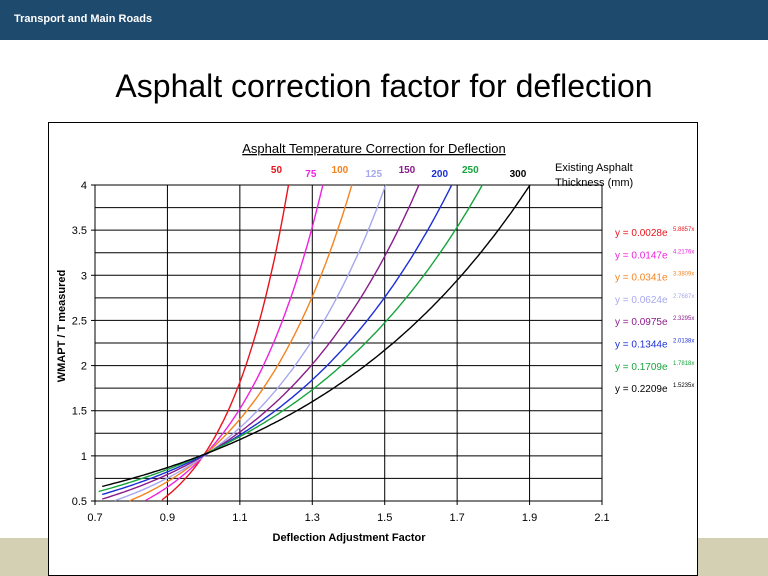 Image resolution: width=768 pixels, height=576 pixels. I want to click on equation-75: y = 0.0147e, so click(641, 255).